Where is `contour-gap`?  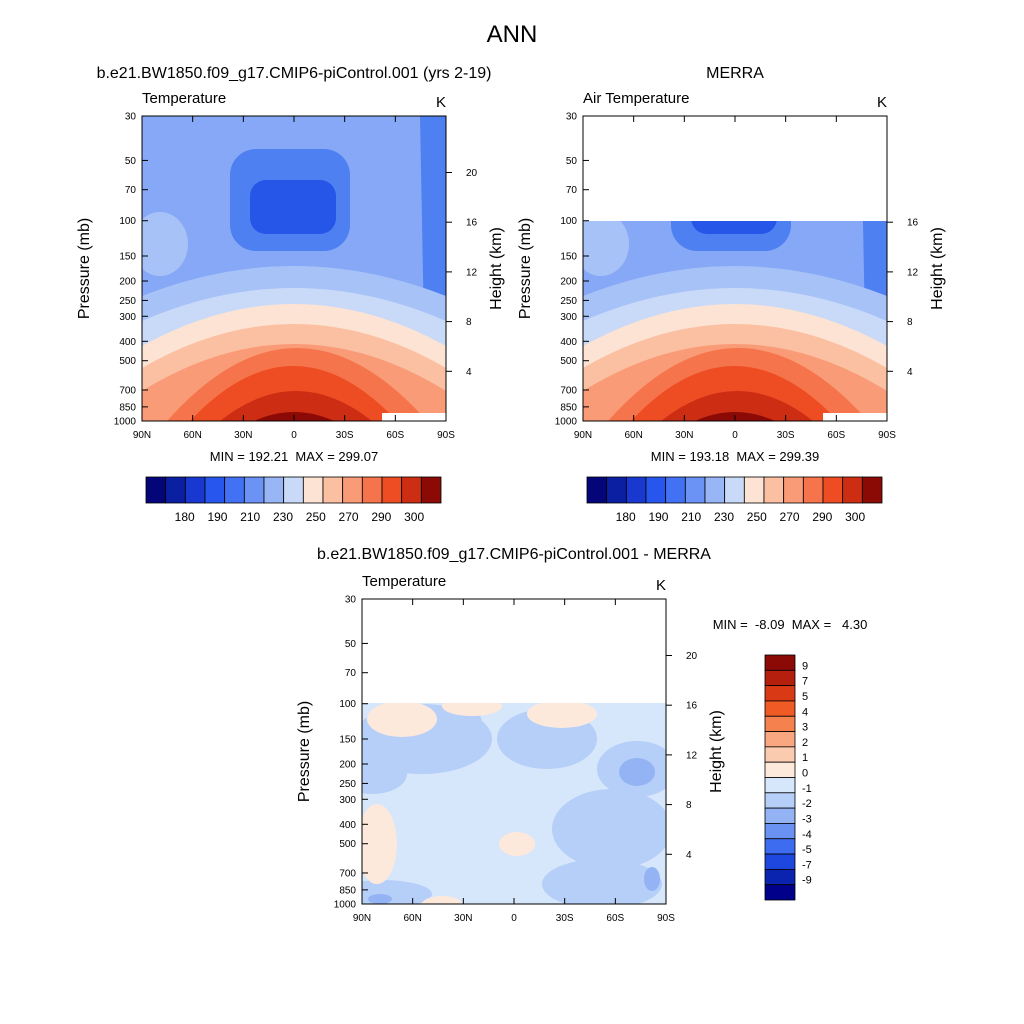 contour-gap is located at coordinates (414, 417).